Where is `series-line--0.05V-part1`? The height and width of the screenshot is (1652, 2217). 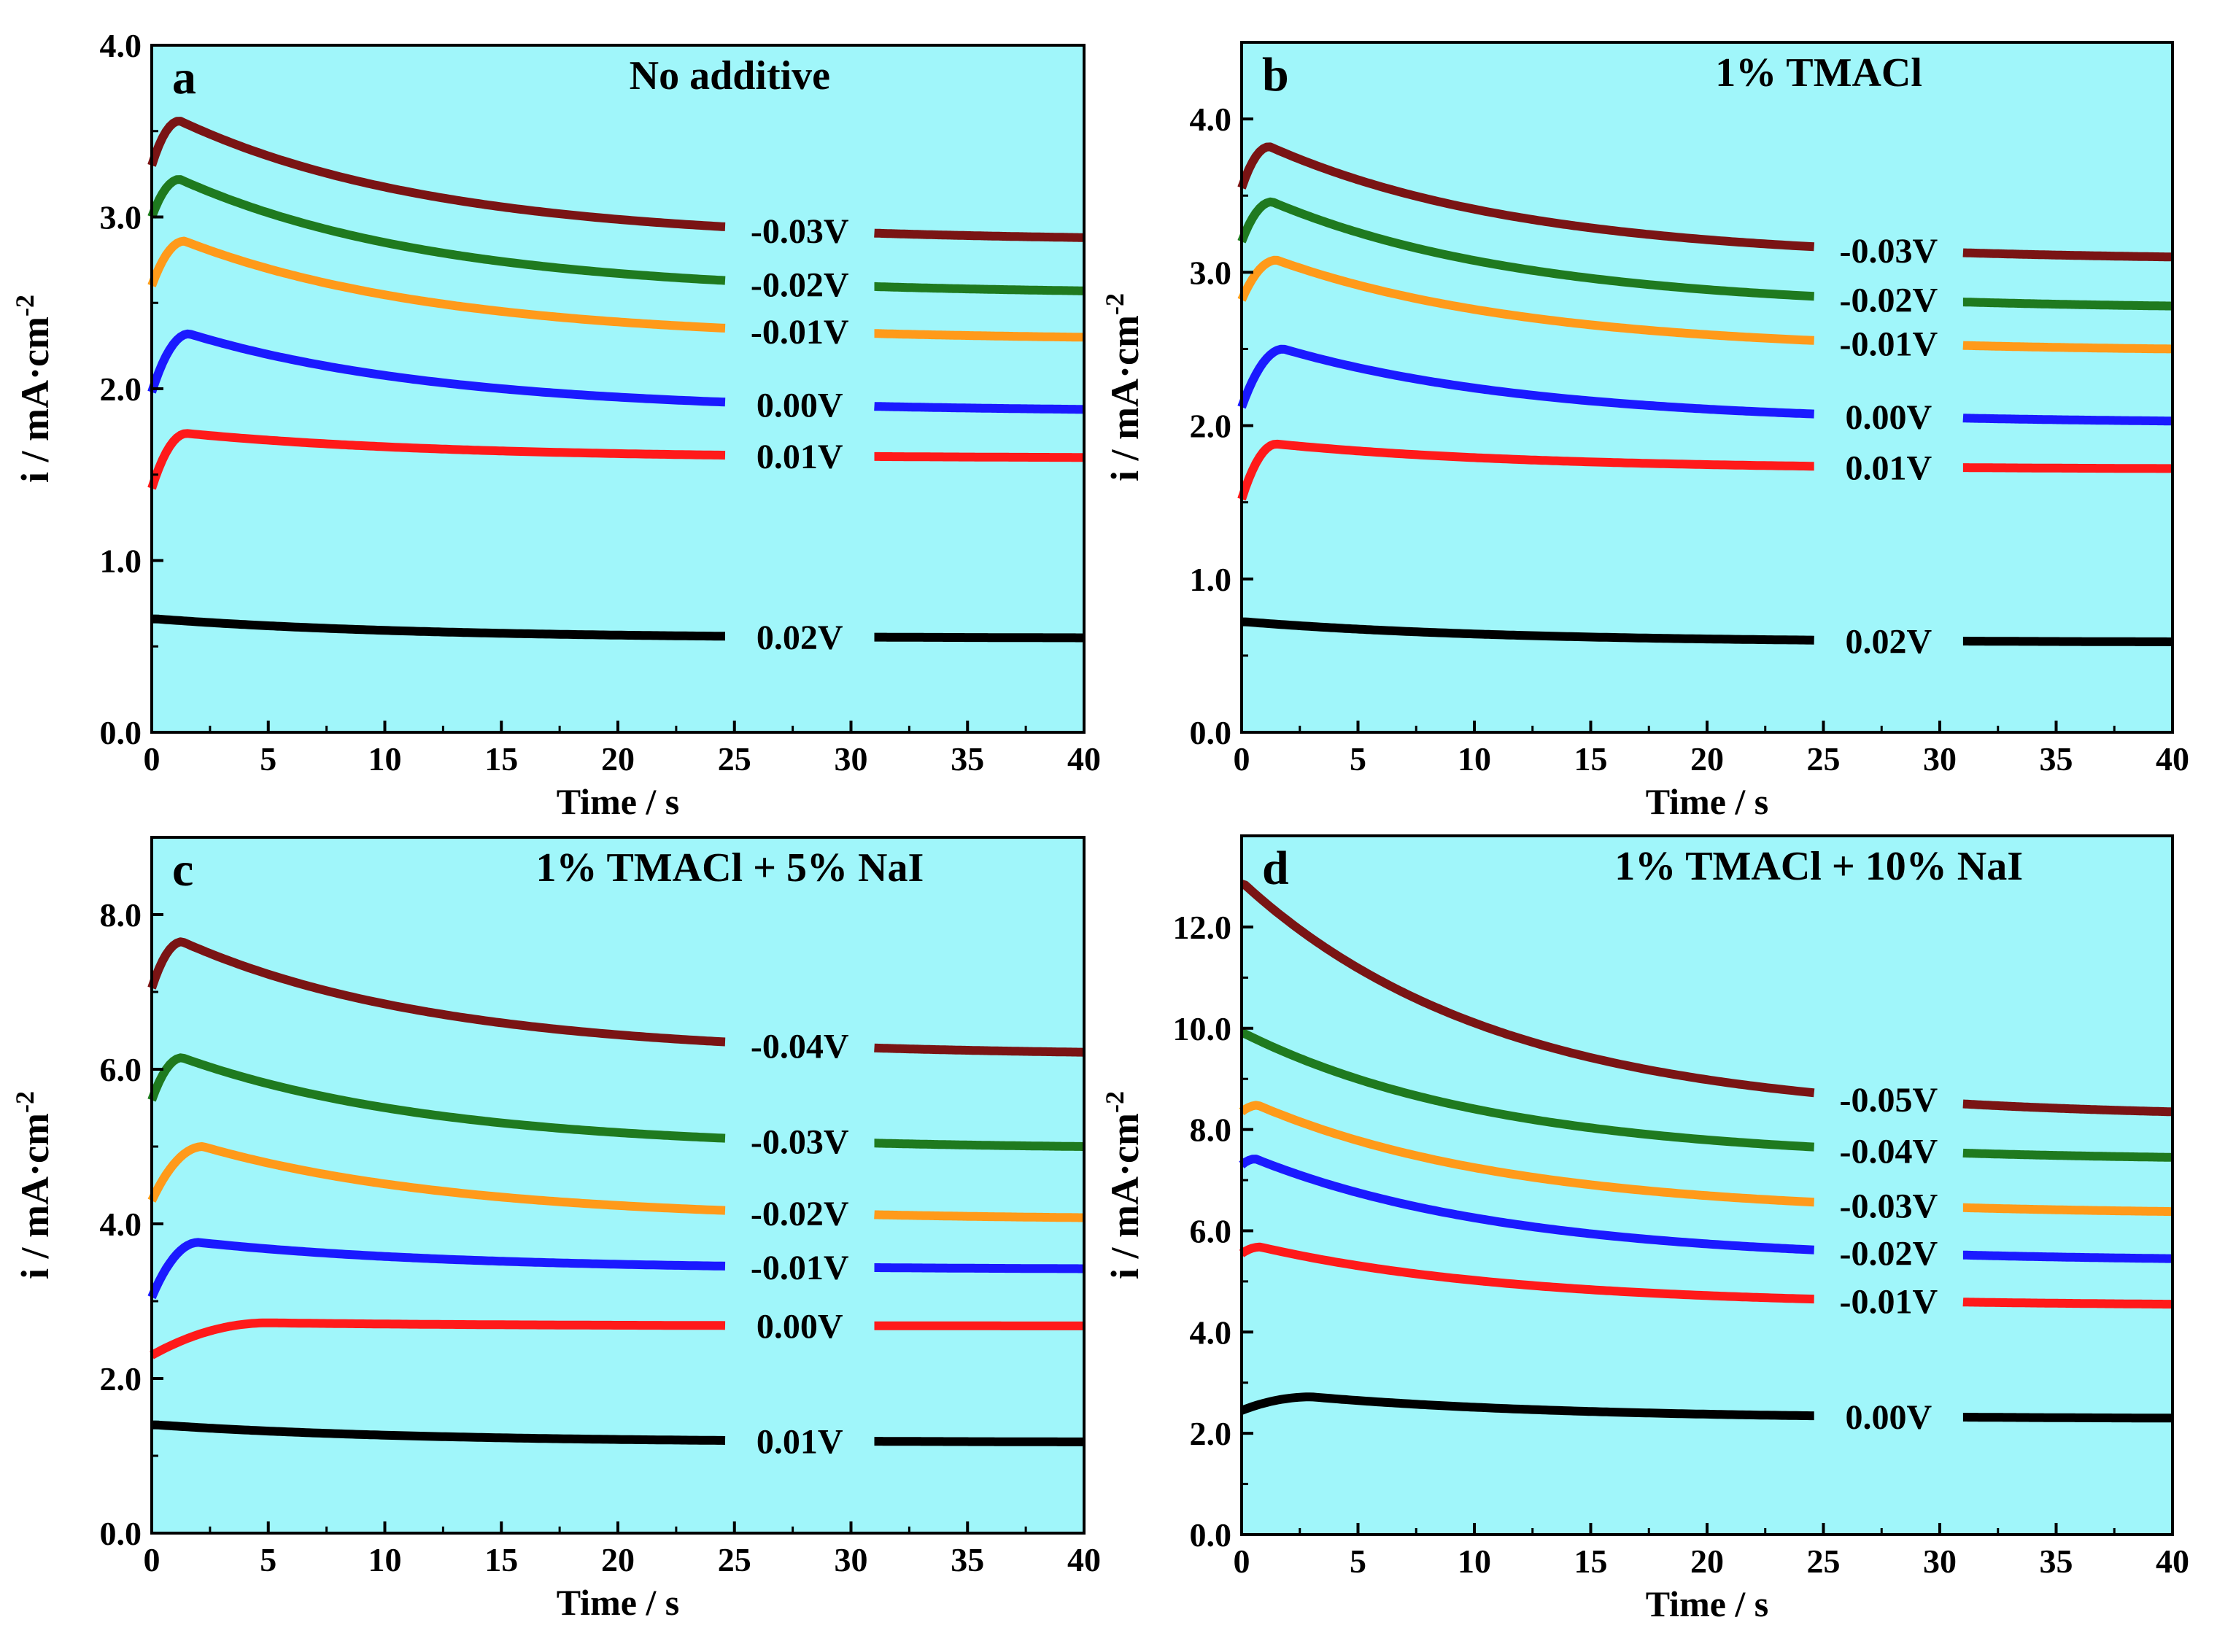
series-line--0.05V-part1 is located at coordinates (1527, 989).